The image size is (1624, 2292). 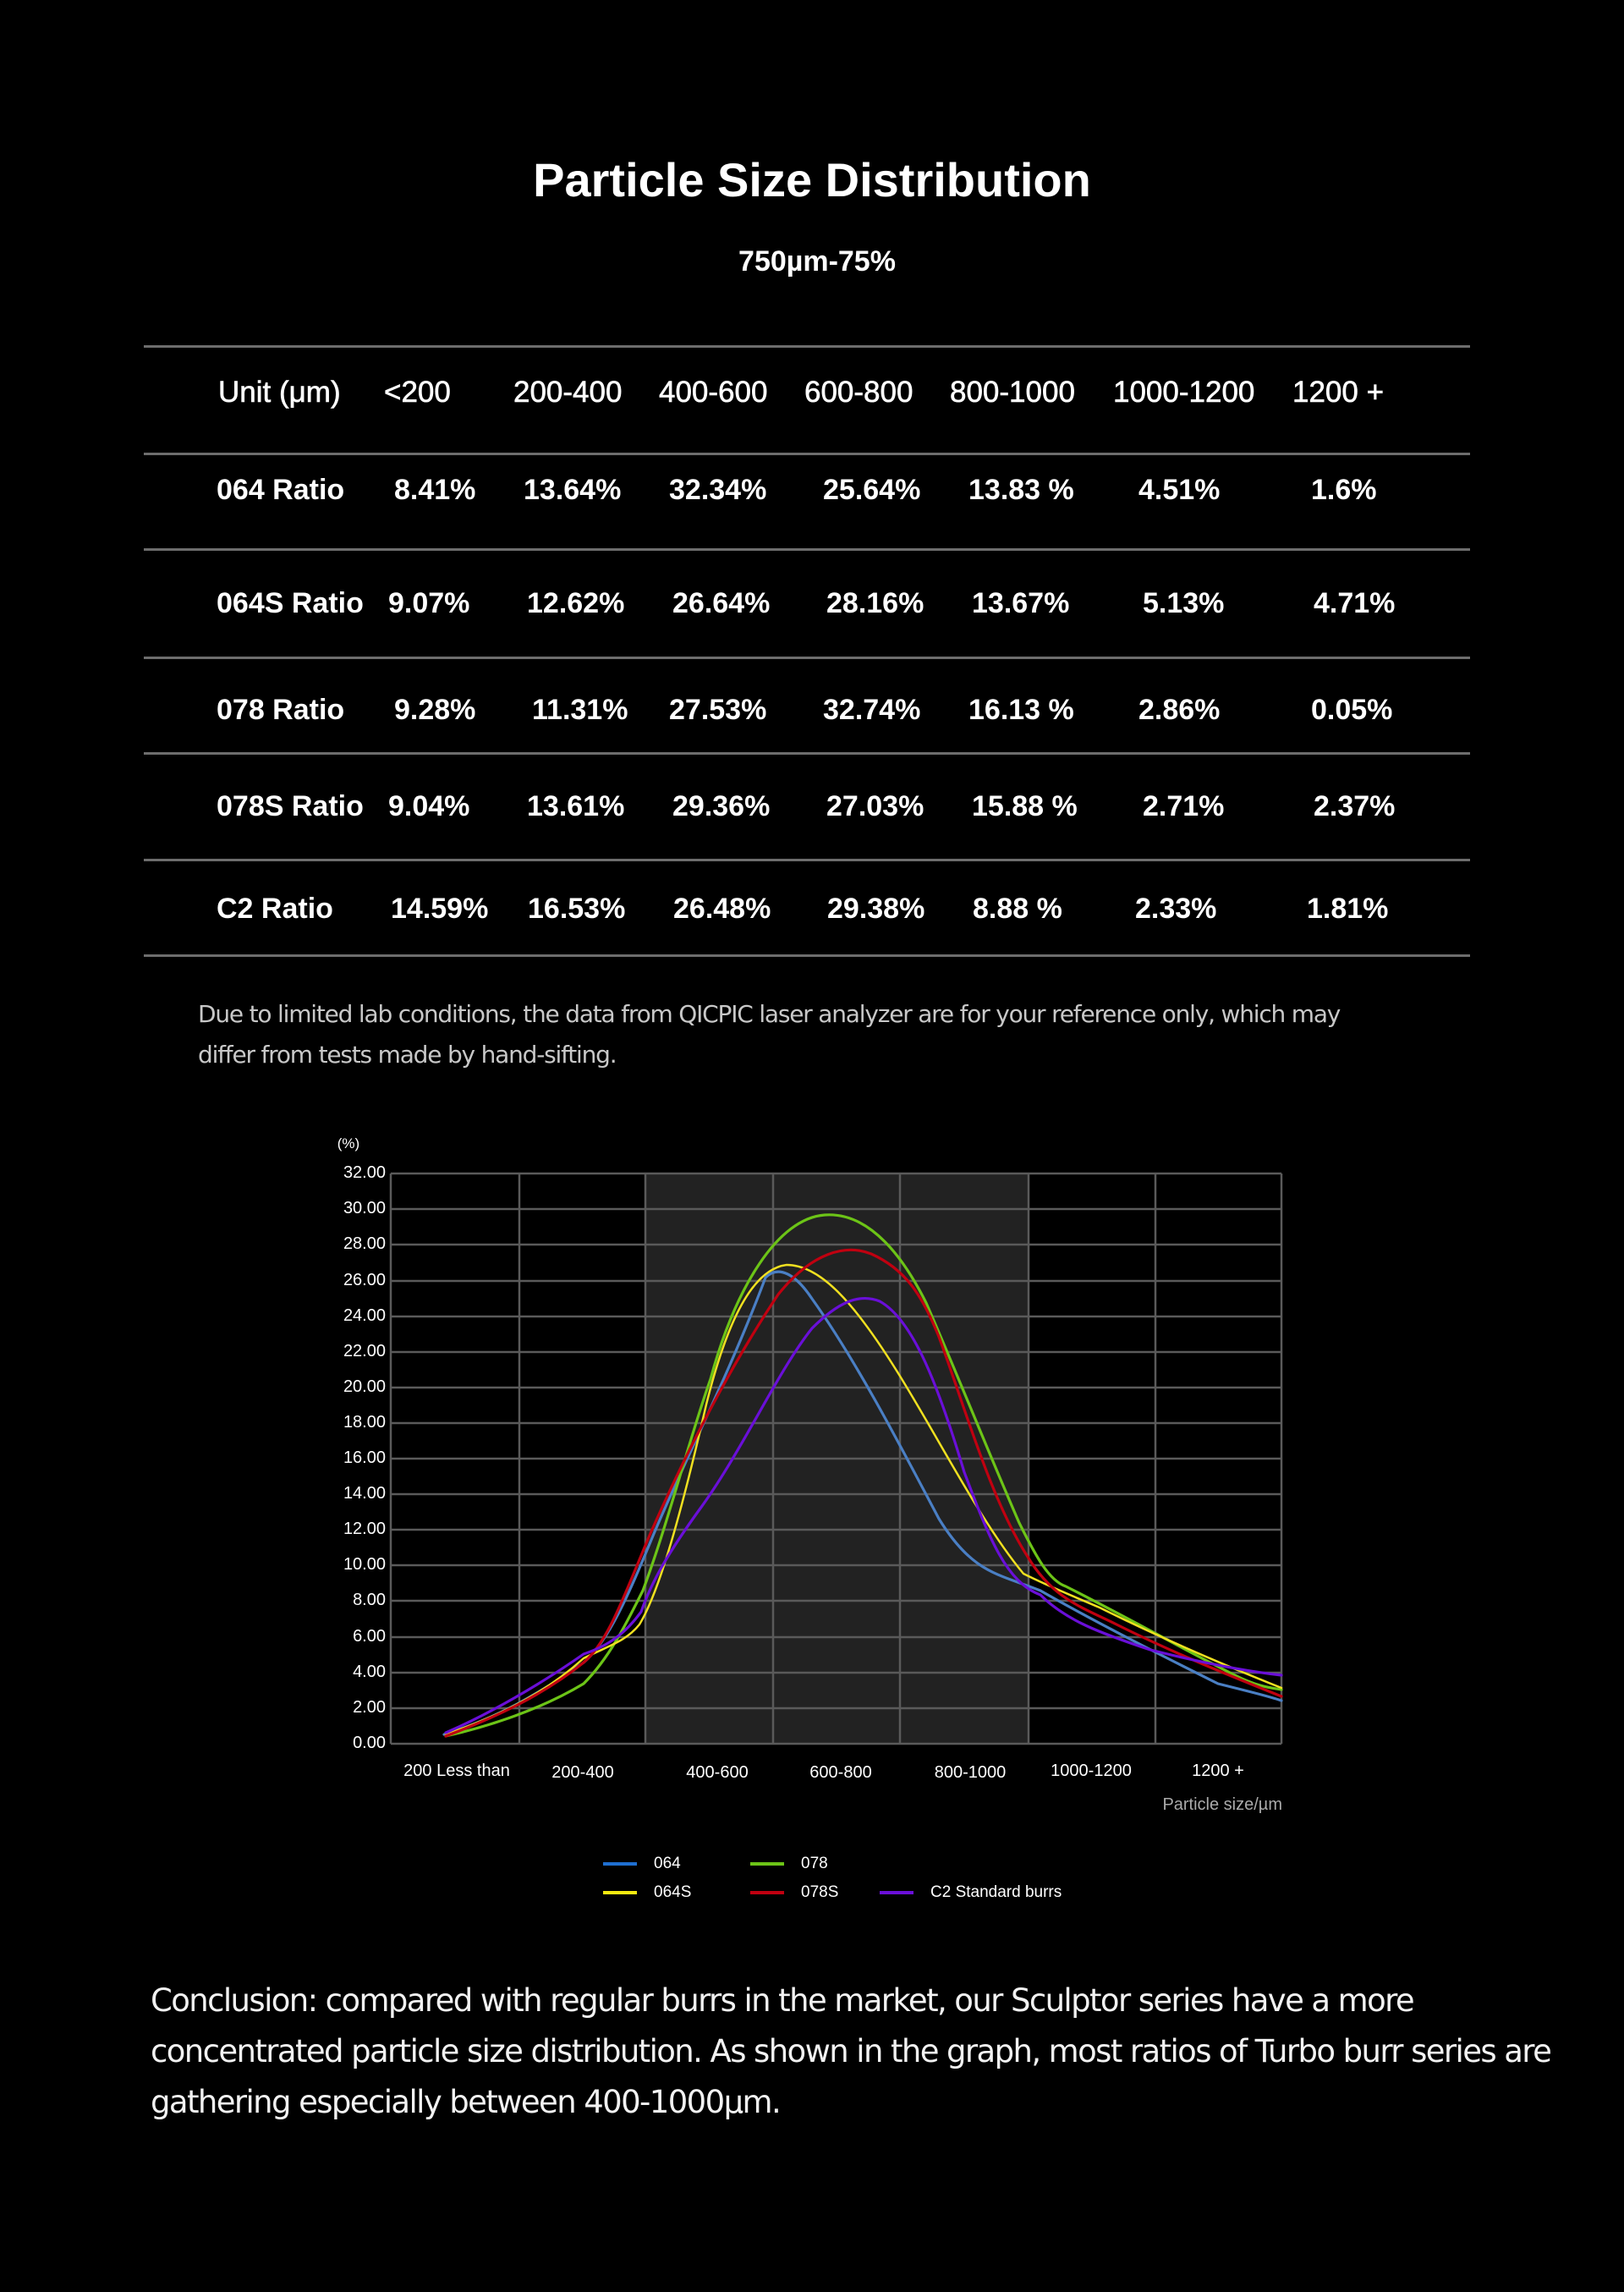 What do you see at coordinates (794, 1892) in the screenshot?
I see `legend-item-078S: 078S` at bounding box center [794, 1892].